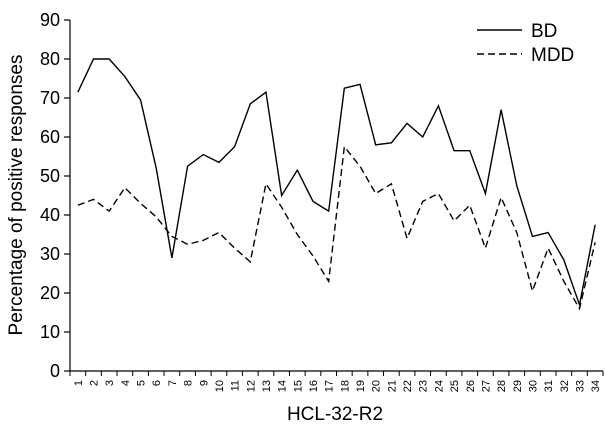 This screenshot has height=430, width=606. I want to click on y-tick-label: 10, so click(50, 332).